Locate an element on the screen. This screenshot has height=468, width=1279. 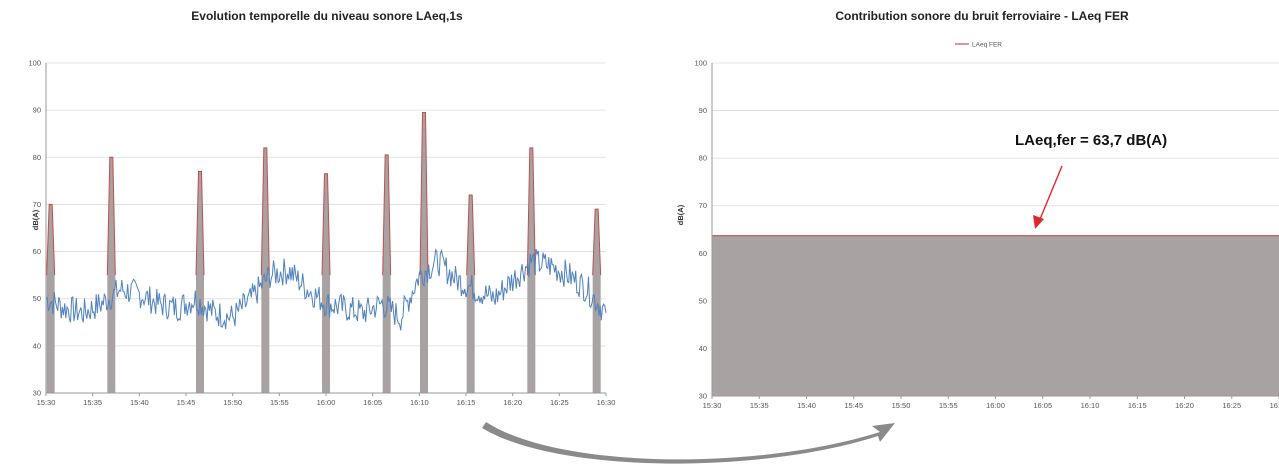
curved-arrow is located at coordinates (688, 443).